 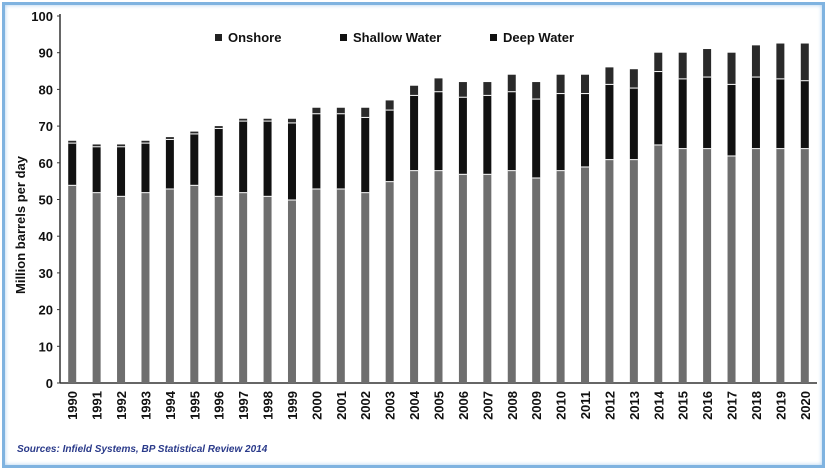 I want to click on legend-label-deep-water: Deep Water, so click(x=538, y=37).